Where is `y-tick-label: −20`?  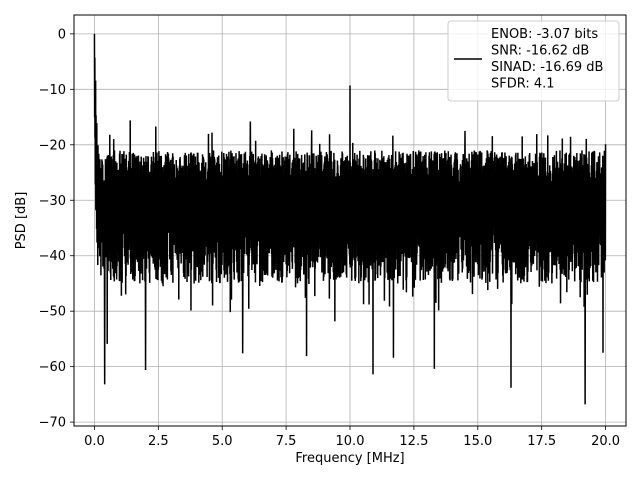
y-tick-label: −20 is located at coordinates (52, 145).